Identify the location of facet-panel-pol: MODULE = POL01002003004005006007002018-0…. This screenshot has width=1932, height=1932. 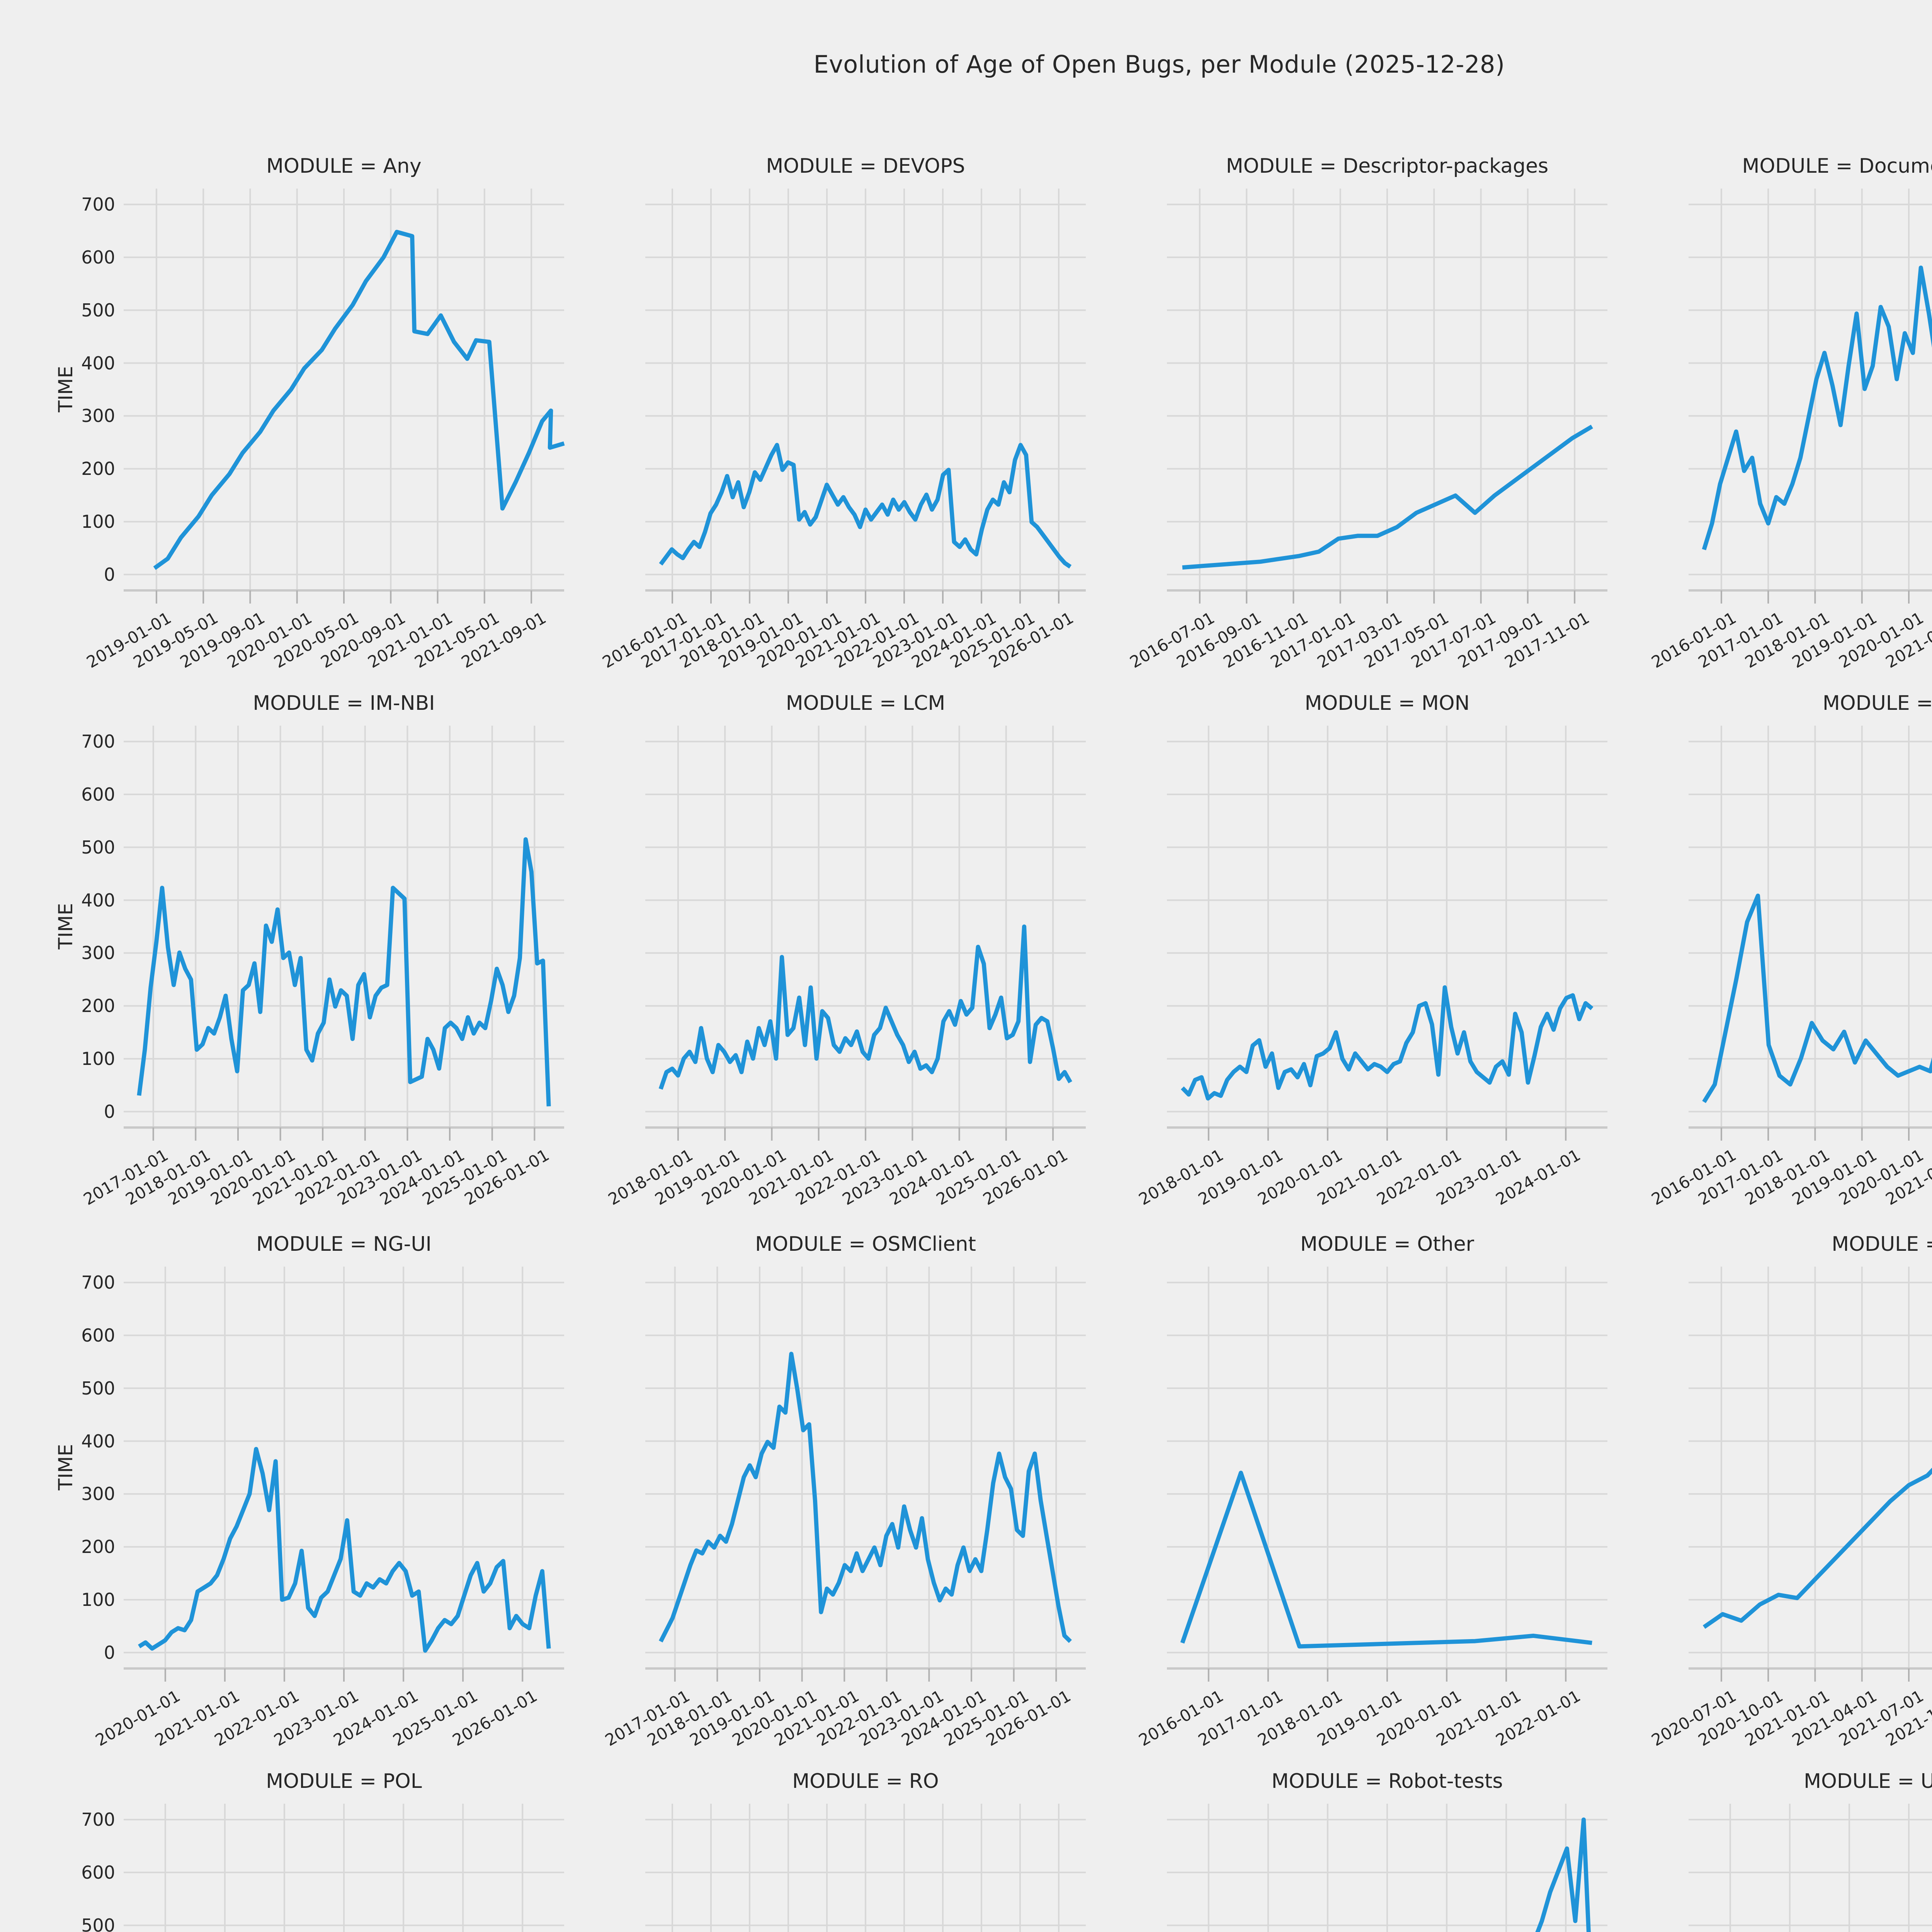
(323, 1851).